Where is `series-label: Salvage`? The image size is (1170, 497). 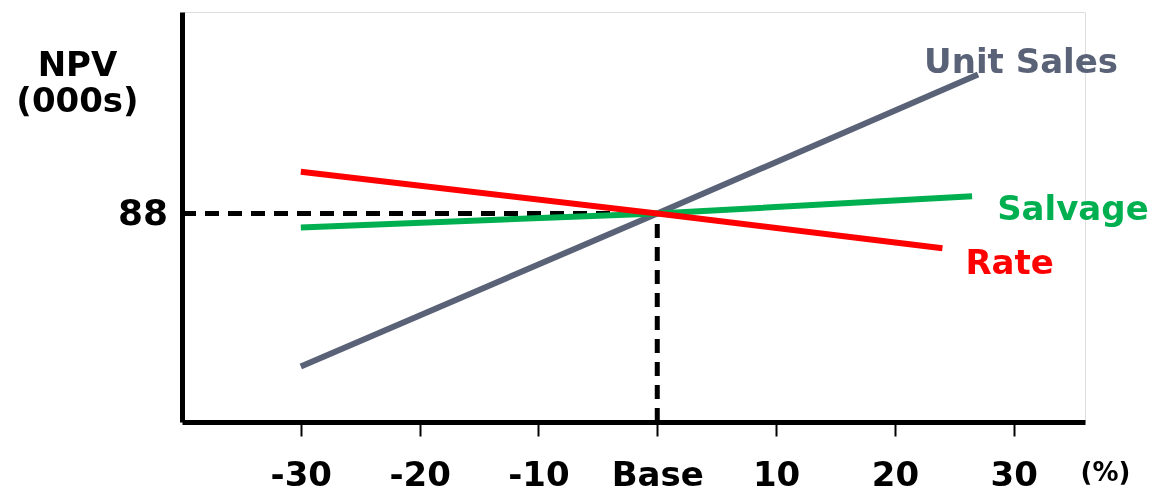 series-label: Salvage is located at coordinates (1073, 208).